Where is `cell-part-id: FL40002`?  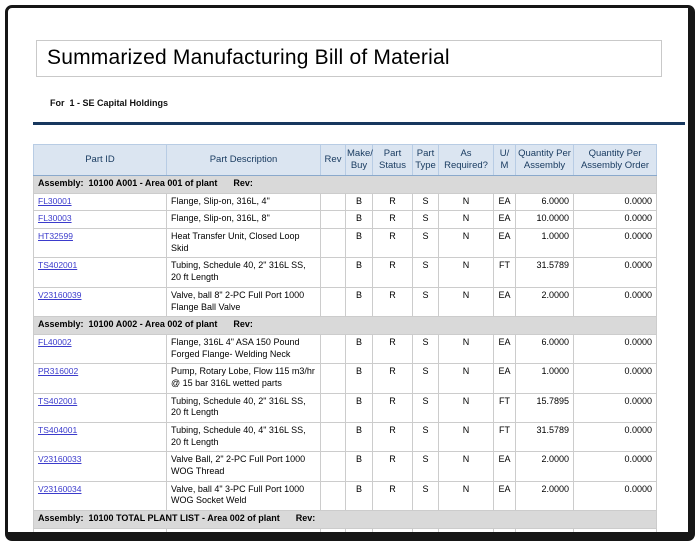
cell-part-id: FL40002 is located at coordinates (100, 349).